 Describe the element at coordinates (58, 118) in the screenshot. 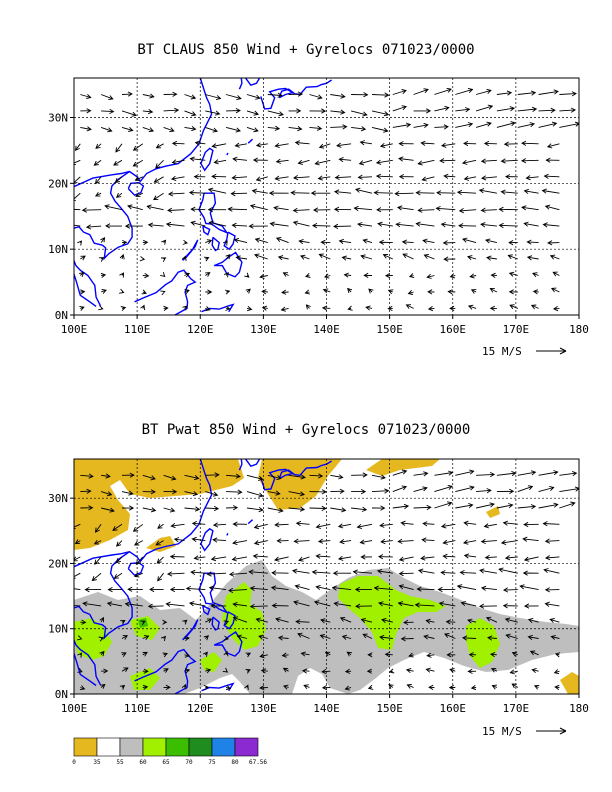

I see `lat-tick-label: 30N` at that location.